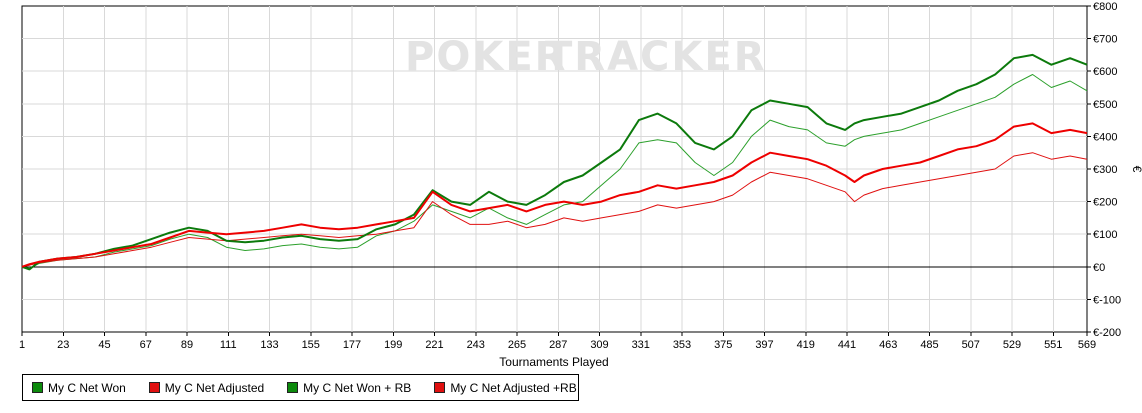 The height and width of the screenshot is (413, 1142). I want to click on x-axis-title: Tournaments Played, so click(553, 362).